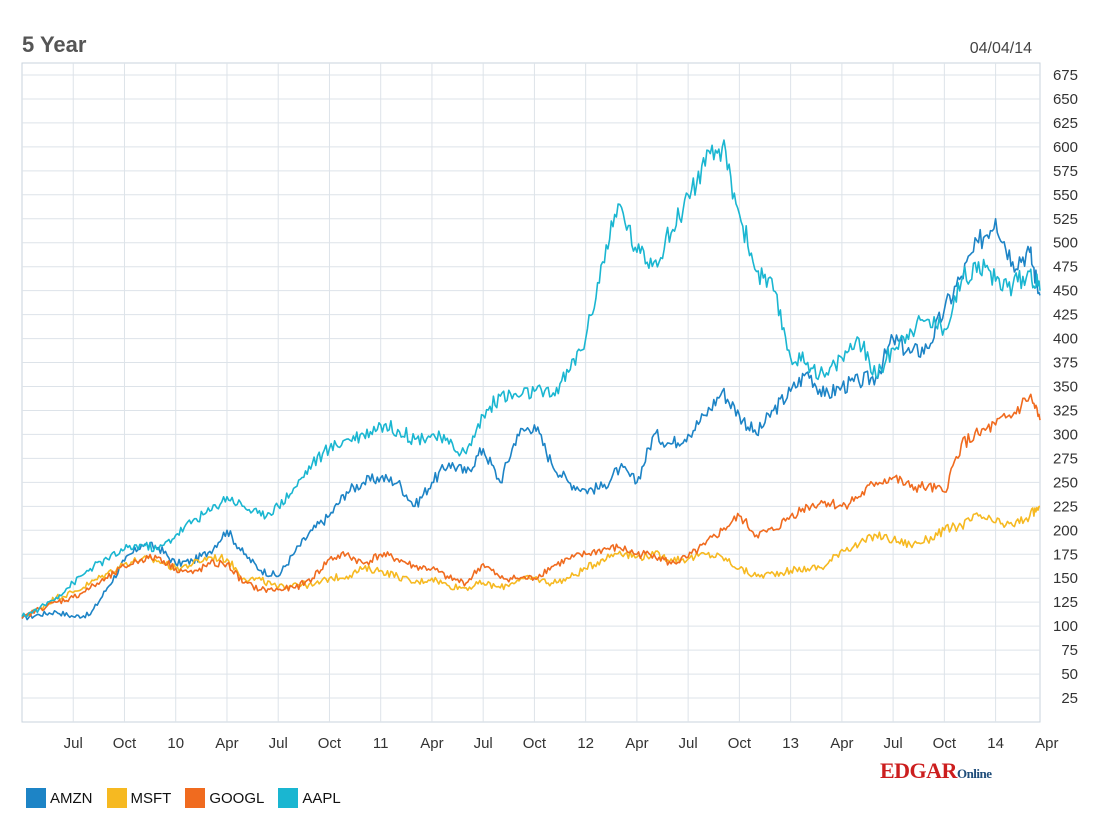 The width and height of the screenshot is (1101, 823). Describe the element at coordinates (1065, 554) in the screenshot. I see `y-tick-label: 175` at that location.